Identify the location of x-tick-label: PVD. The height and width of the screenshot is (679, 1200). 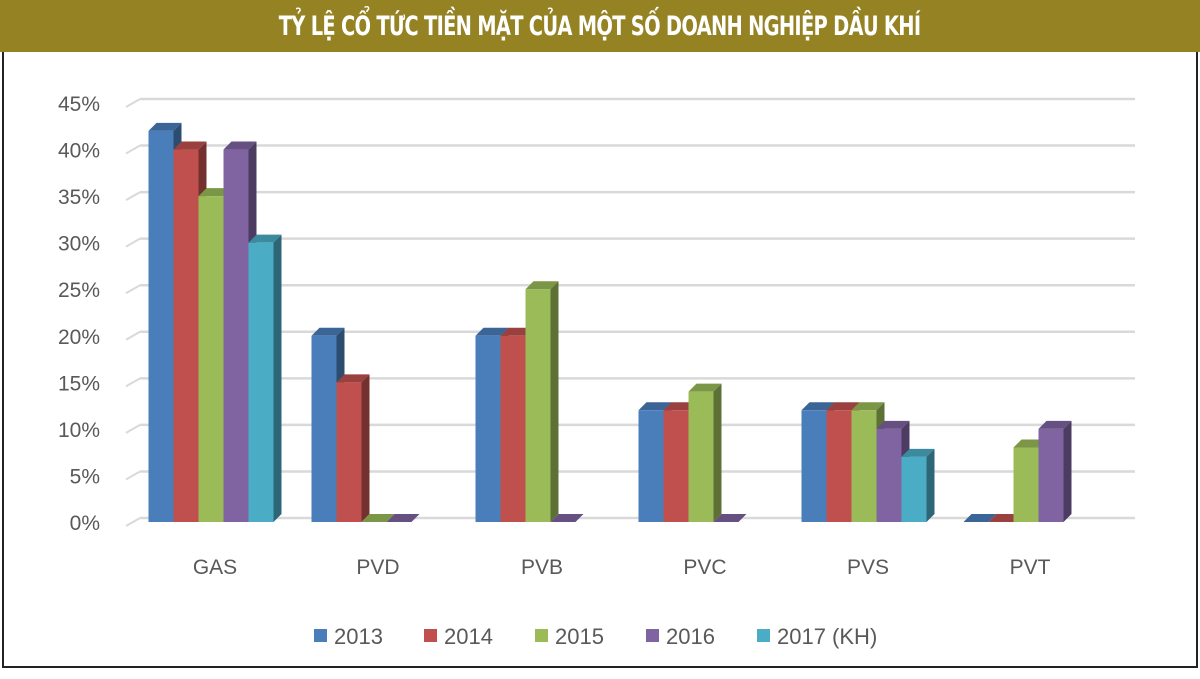
(377, 567).